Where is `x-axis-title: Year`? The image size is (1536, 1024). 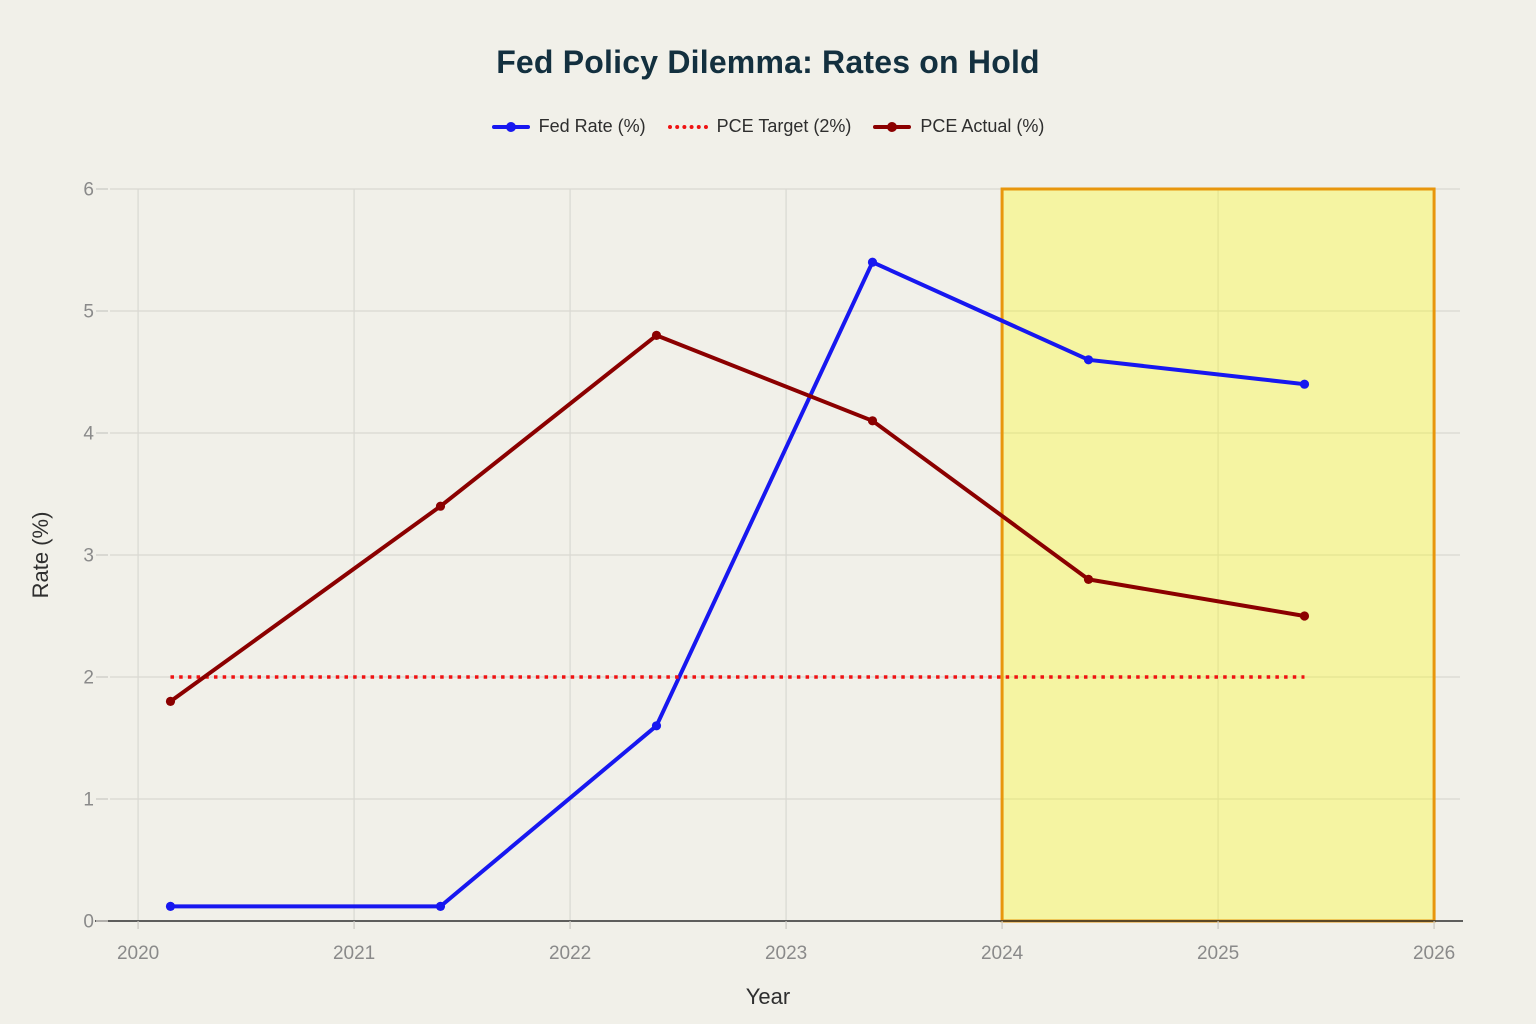 x-axis-title: Year is located at coordinates (768, 996).